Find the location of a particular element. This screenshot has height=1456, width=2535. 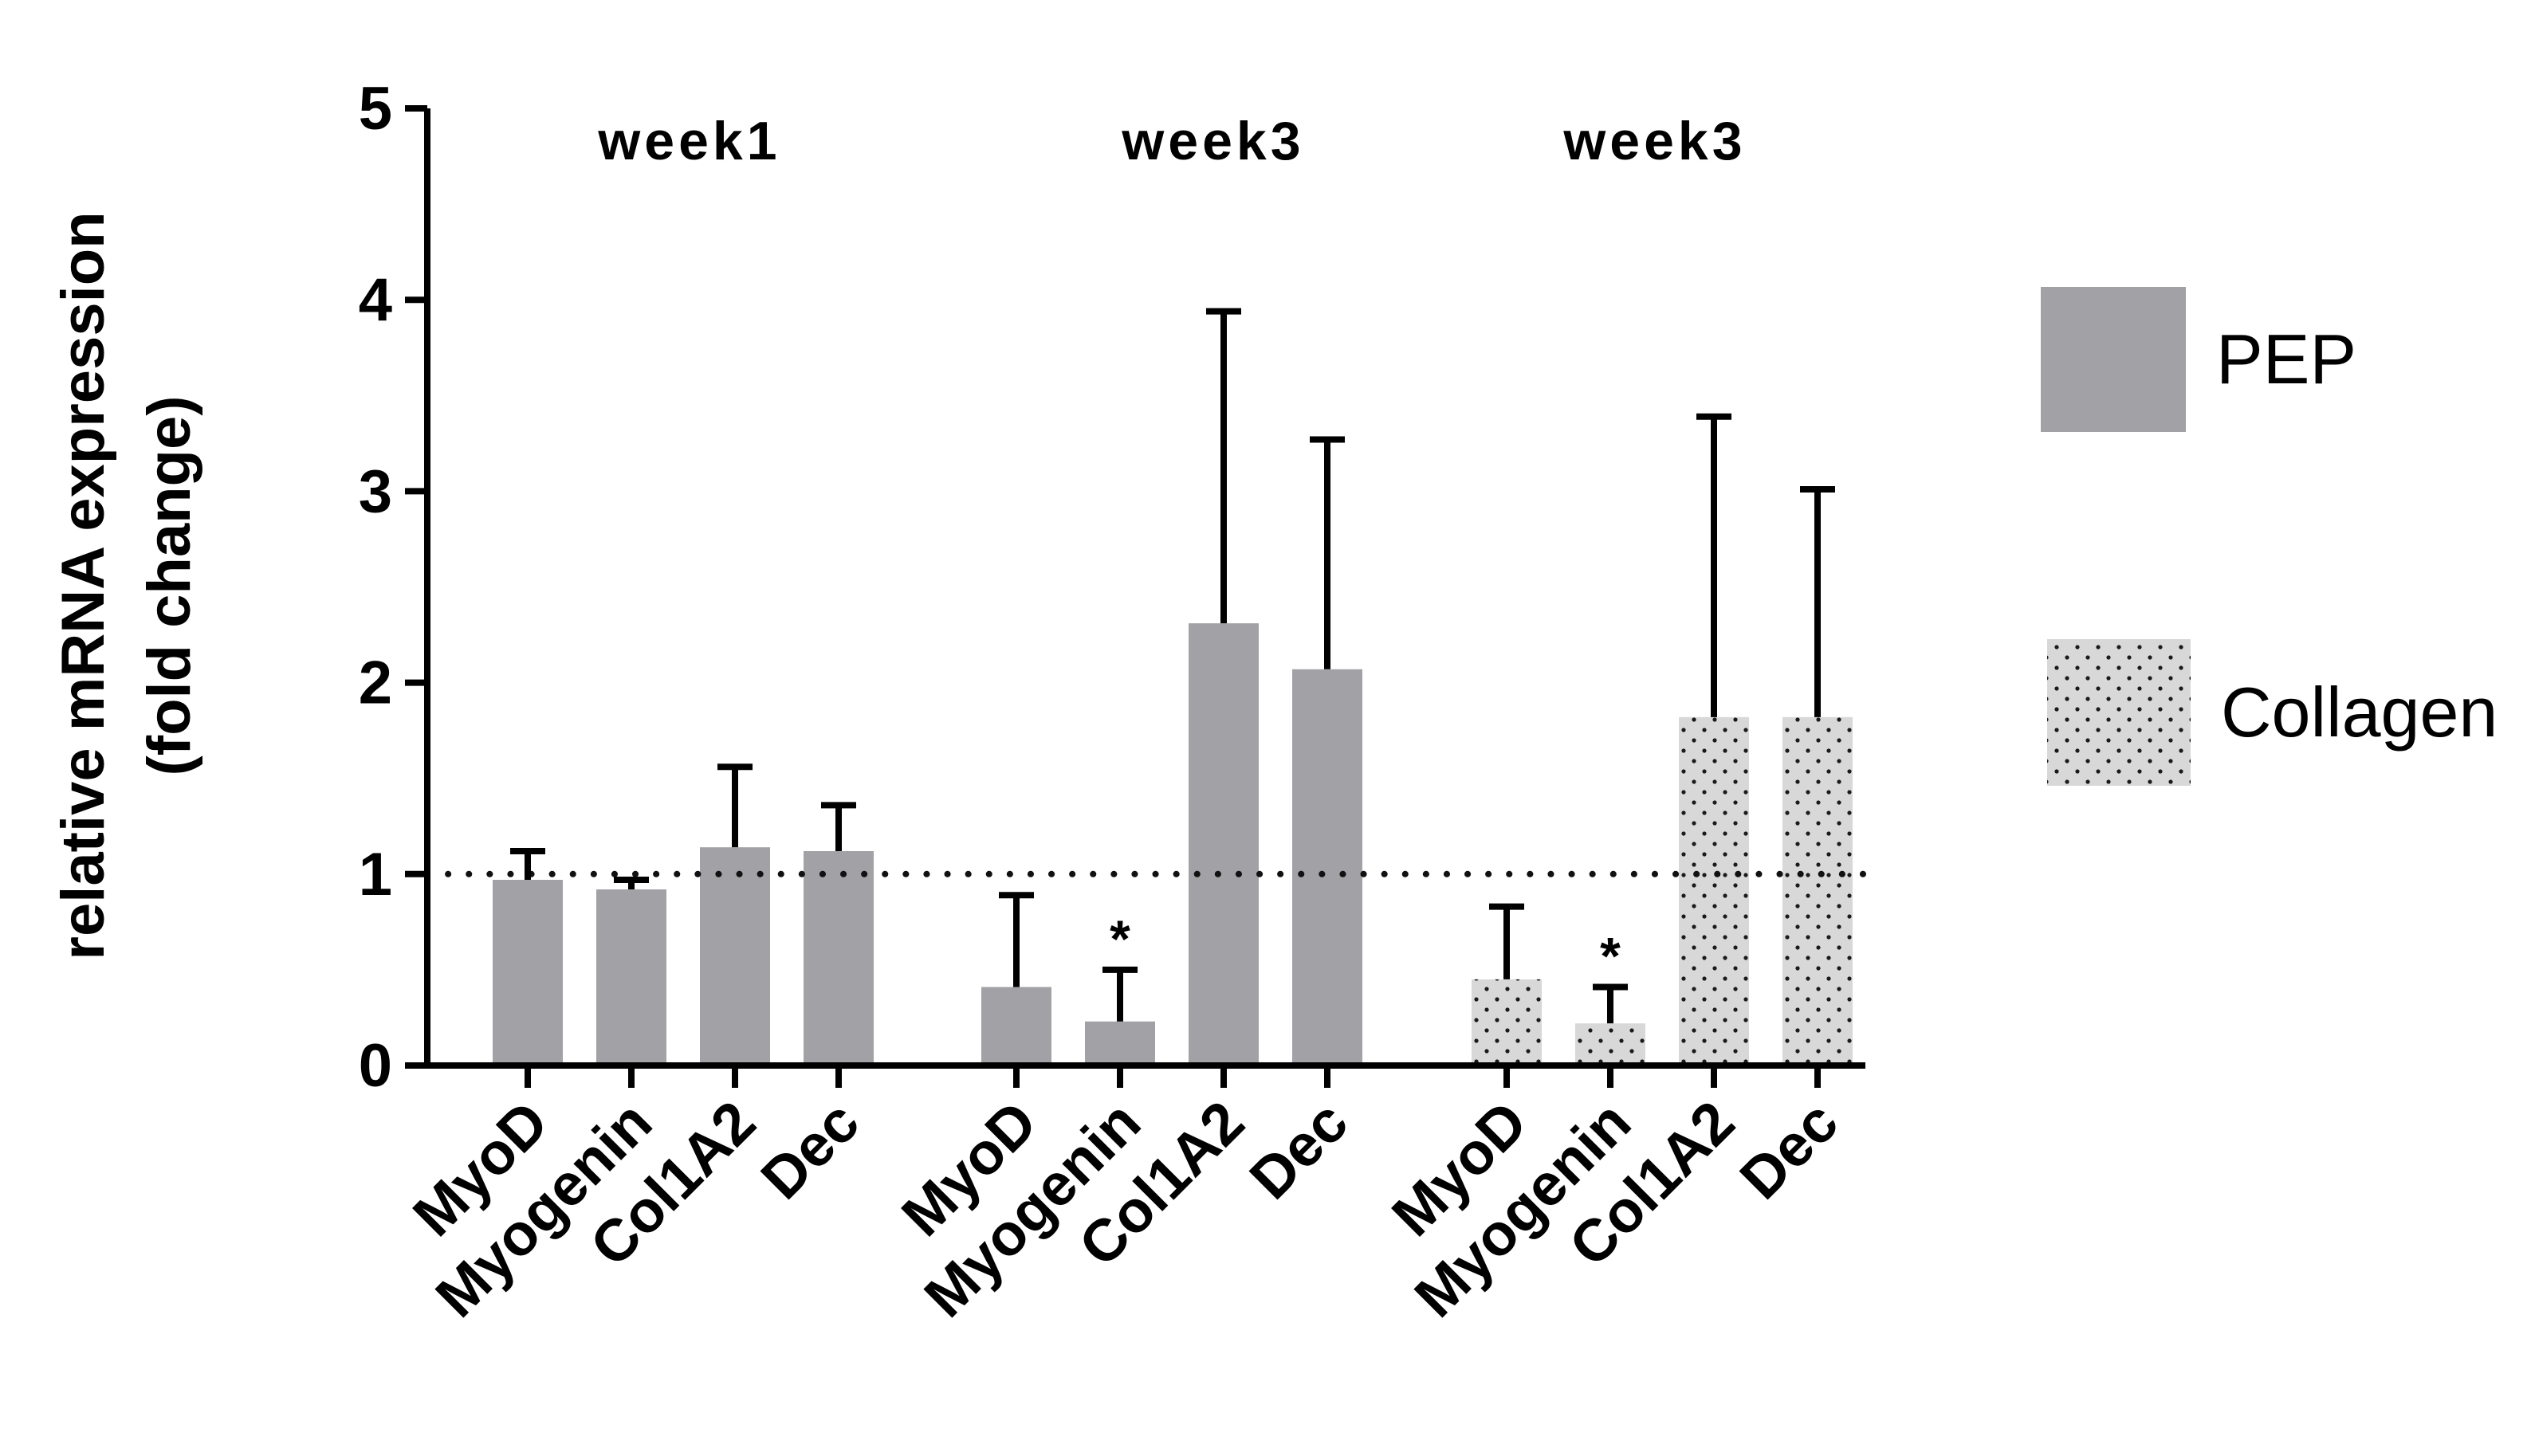

y-tick-label: 4 is located at coordinates (375, 300).